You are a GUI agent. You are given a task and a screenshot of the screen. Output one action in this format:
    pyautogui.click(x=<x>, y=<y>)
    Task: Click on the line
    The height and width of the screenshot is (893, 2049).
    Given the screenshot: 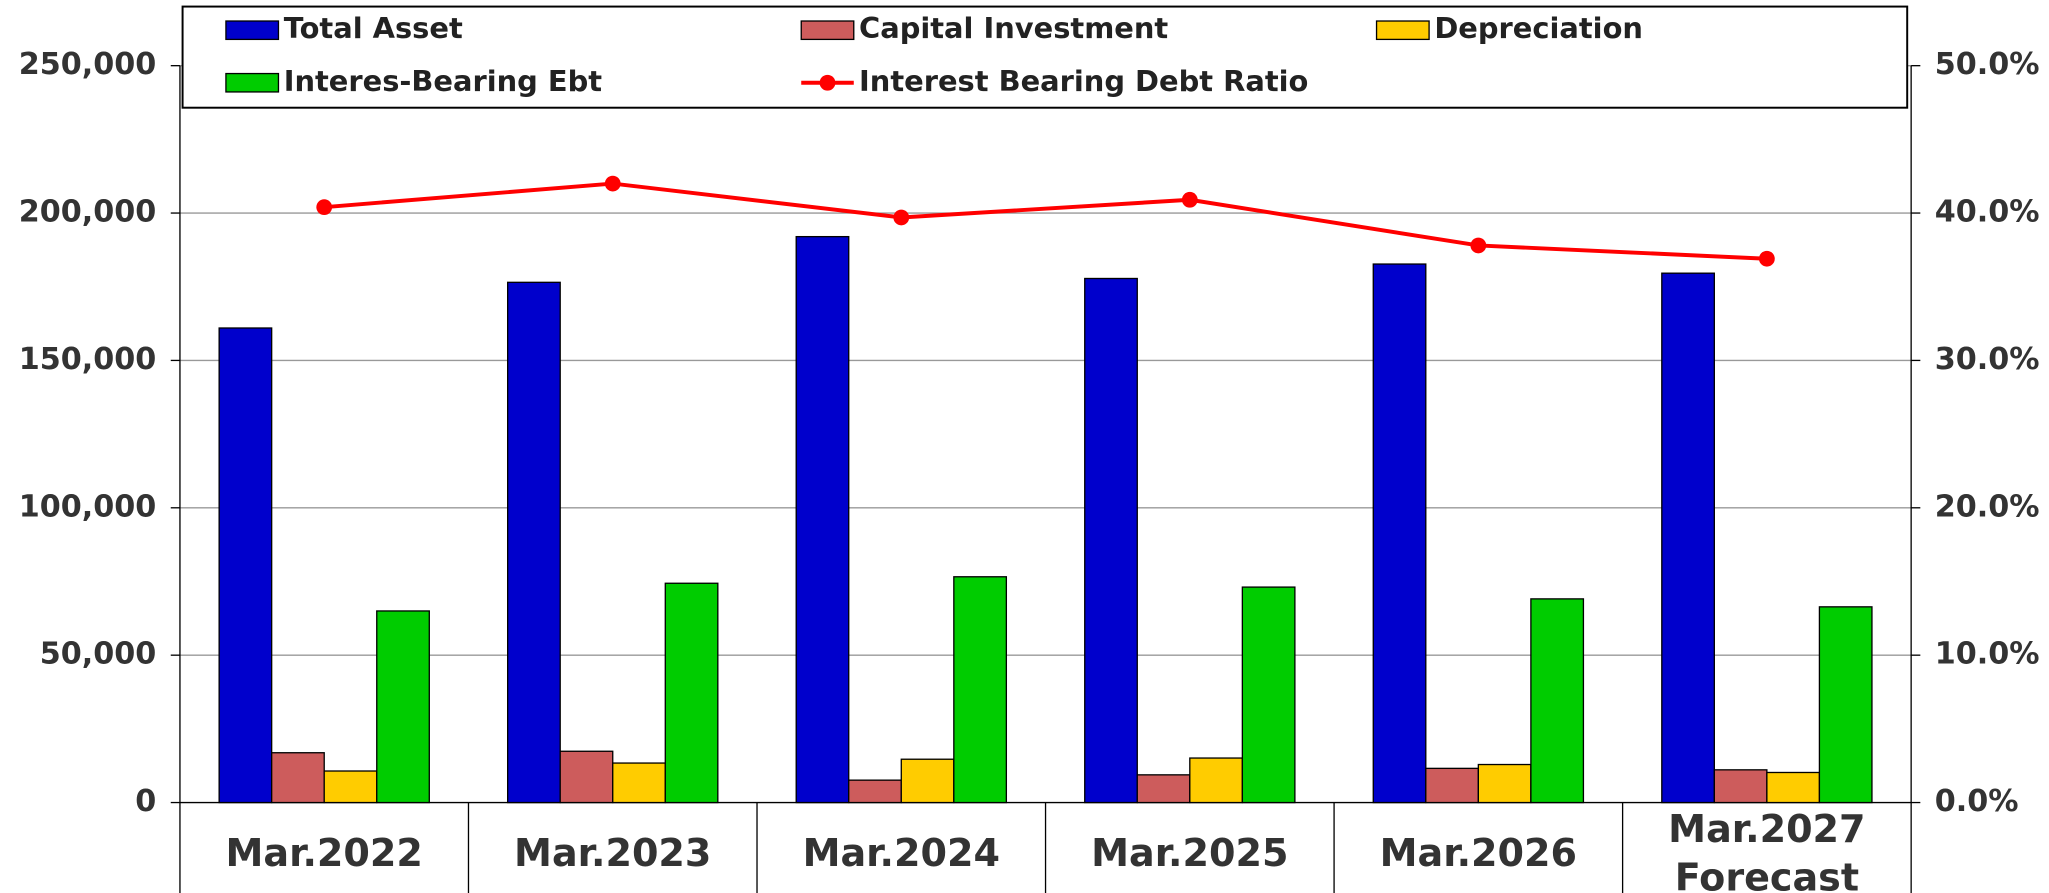 What is the action you would take?
    pyautogui.click(x=1045, y=221)
    